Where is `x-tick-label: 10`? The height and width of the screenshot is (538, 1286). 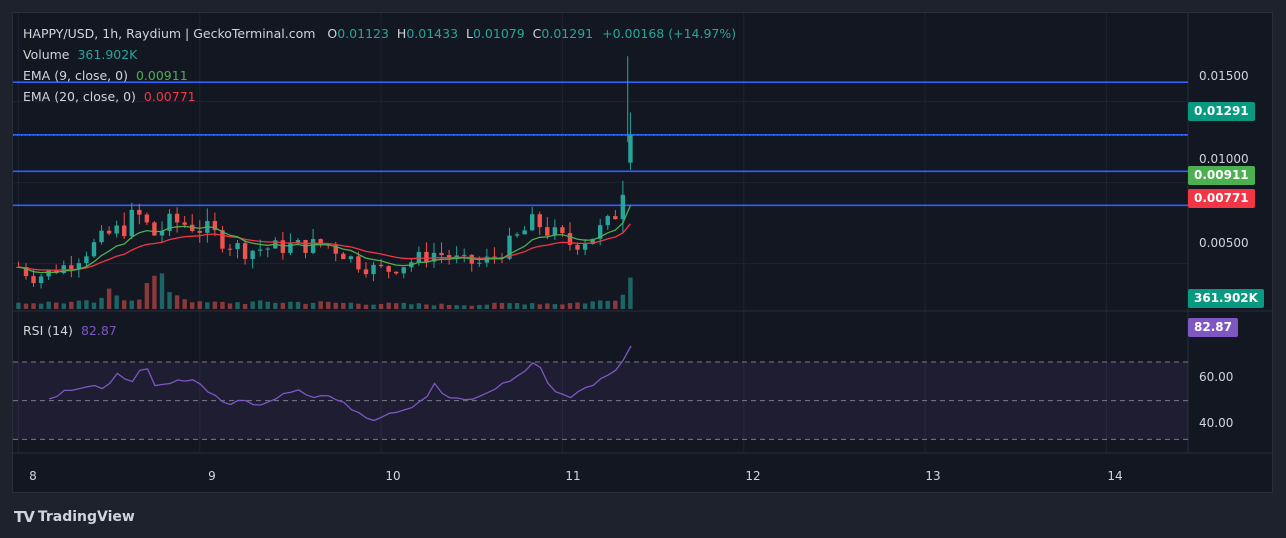 x-tick-label: 10 is located at coordinates (393, 476).